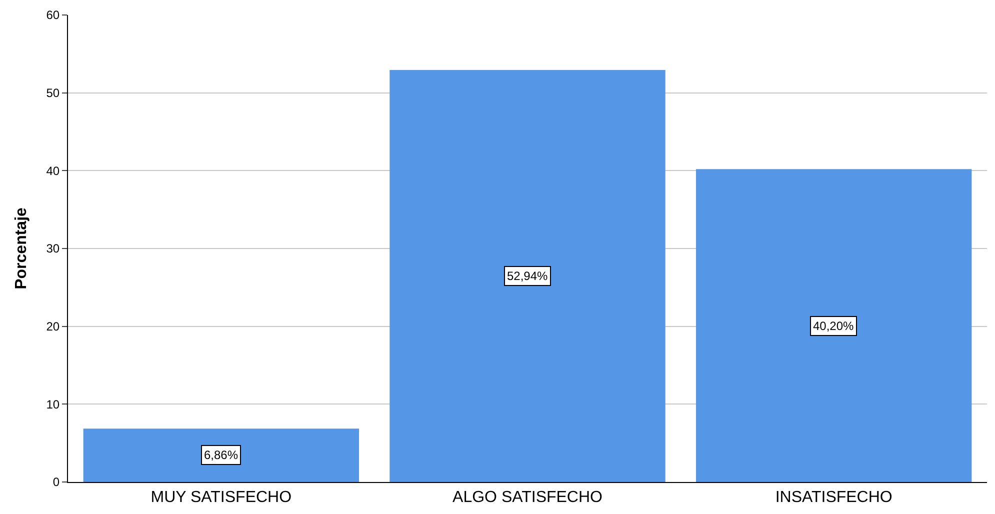 This screenshot has height=514, width=995. What do you see at coordinates (53, 93) in the screenshot?
I see `y-tick-label: 50` at bounding box center [53, 93].